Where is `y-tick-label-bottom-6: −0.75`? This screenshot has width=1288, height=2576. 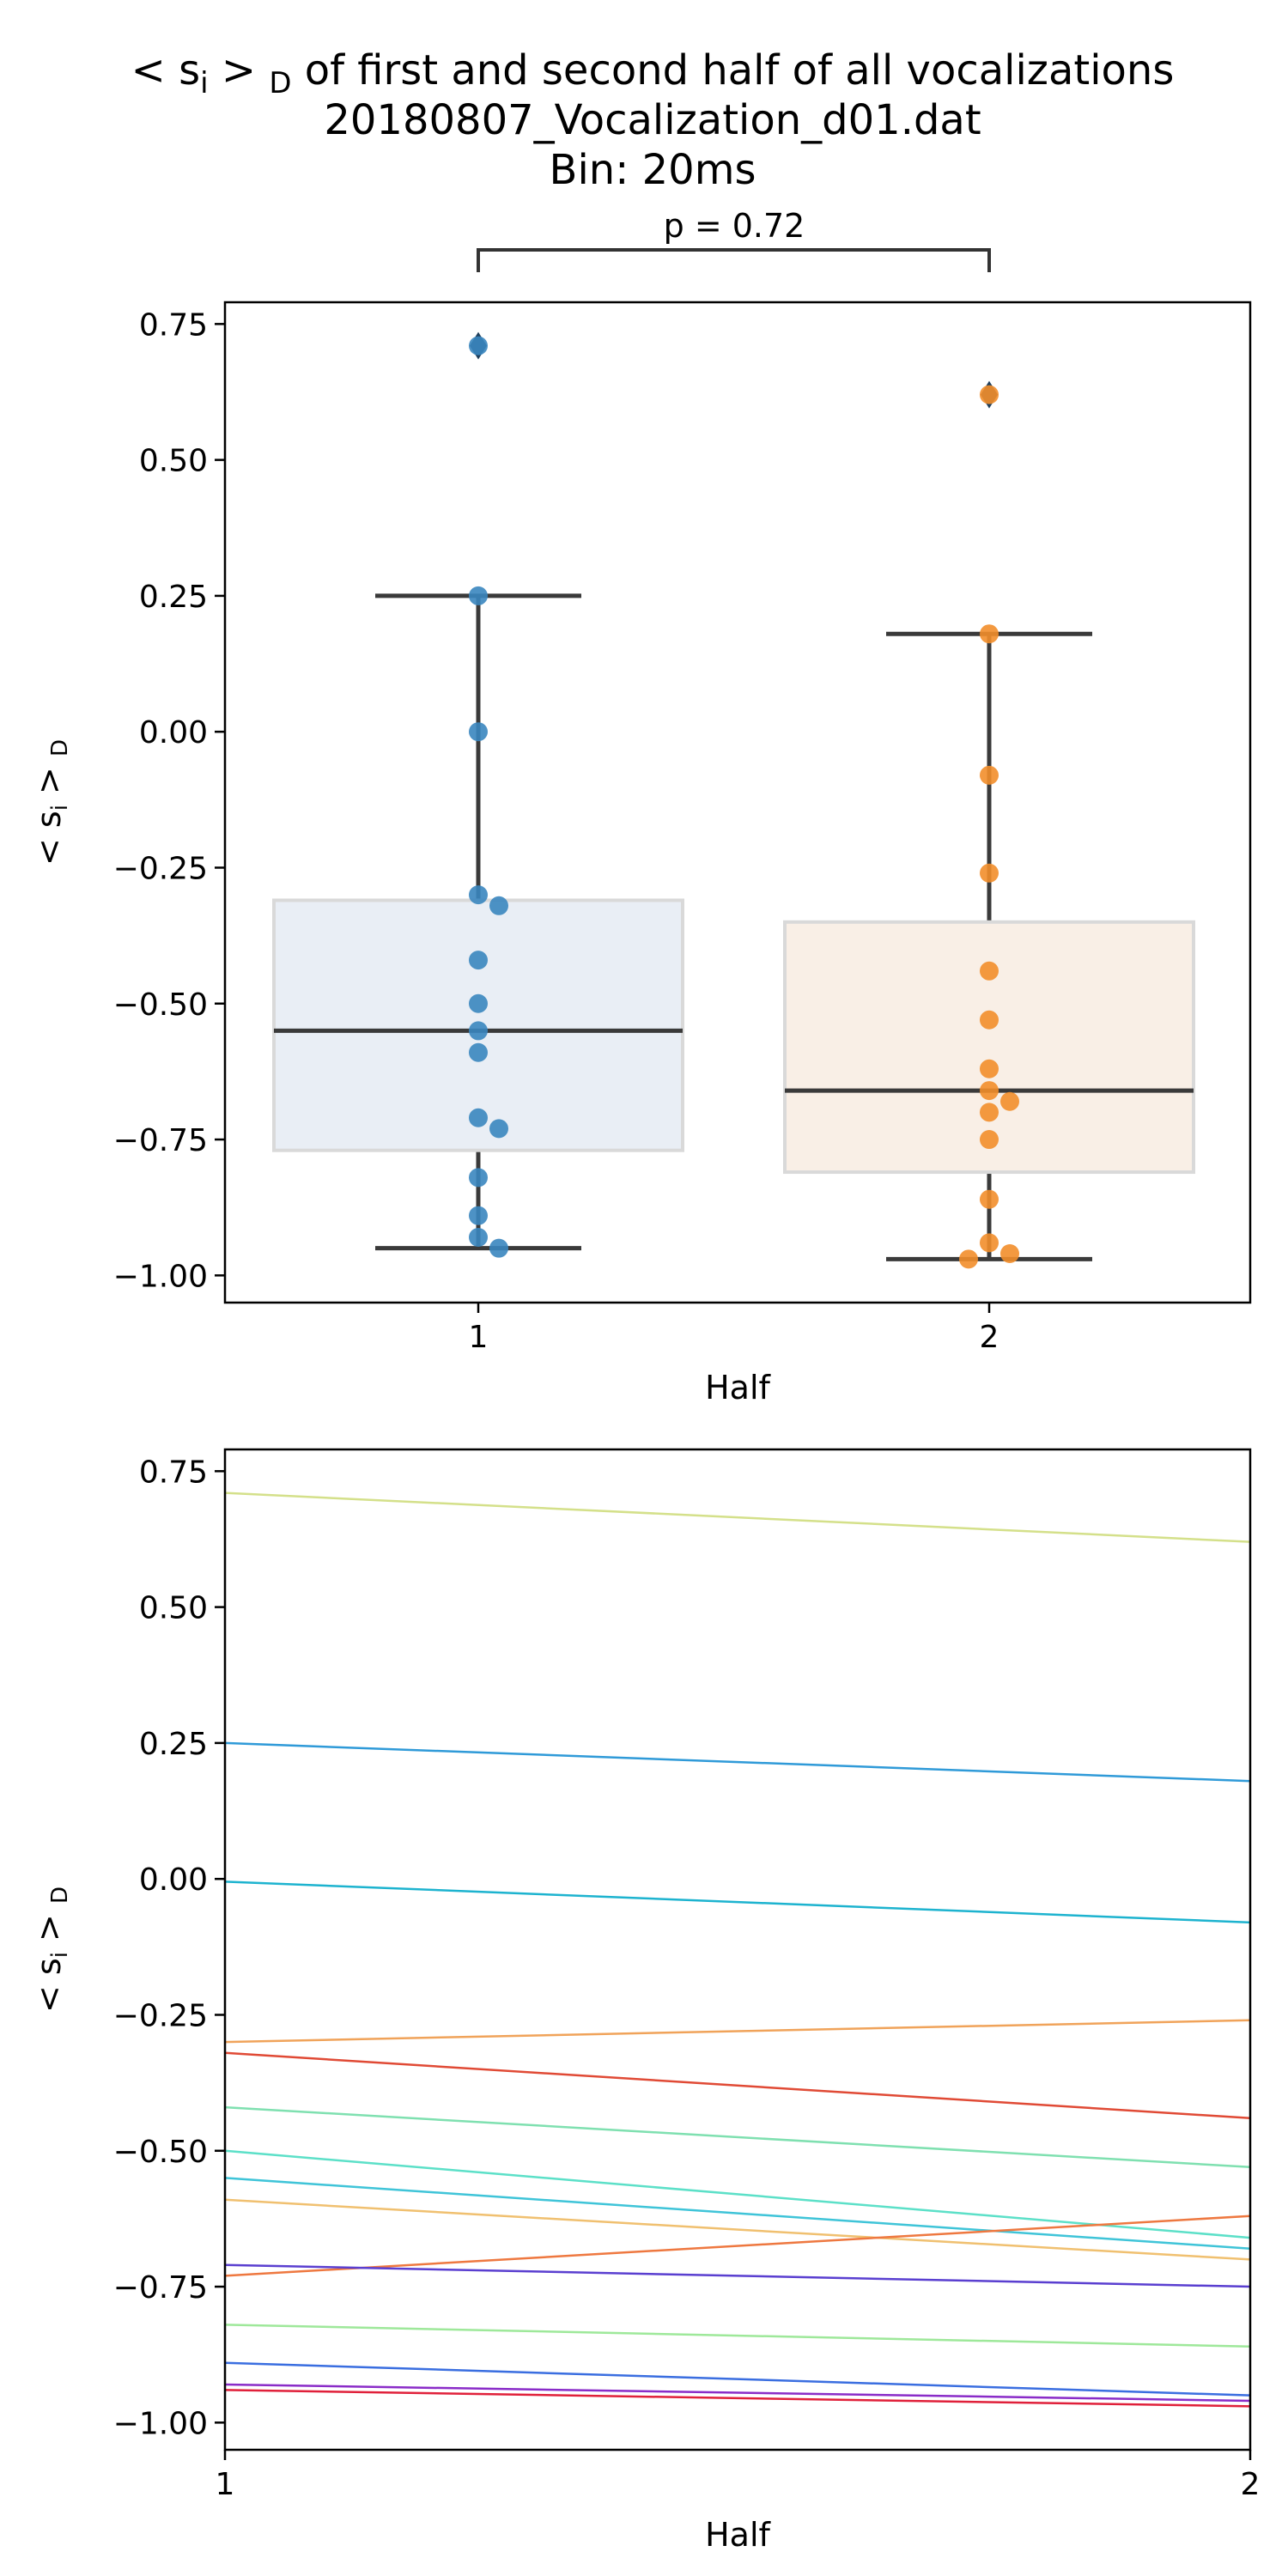
y-tick-label-bottom-6: −0.75 is located at coordinates (160, 2288).